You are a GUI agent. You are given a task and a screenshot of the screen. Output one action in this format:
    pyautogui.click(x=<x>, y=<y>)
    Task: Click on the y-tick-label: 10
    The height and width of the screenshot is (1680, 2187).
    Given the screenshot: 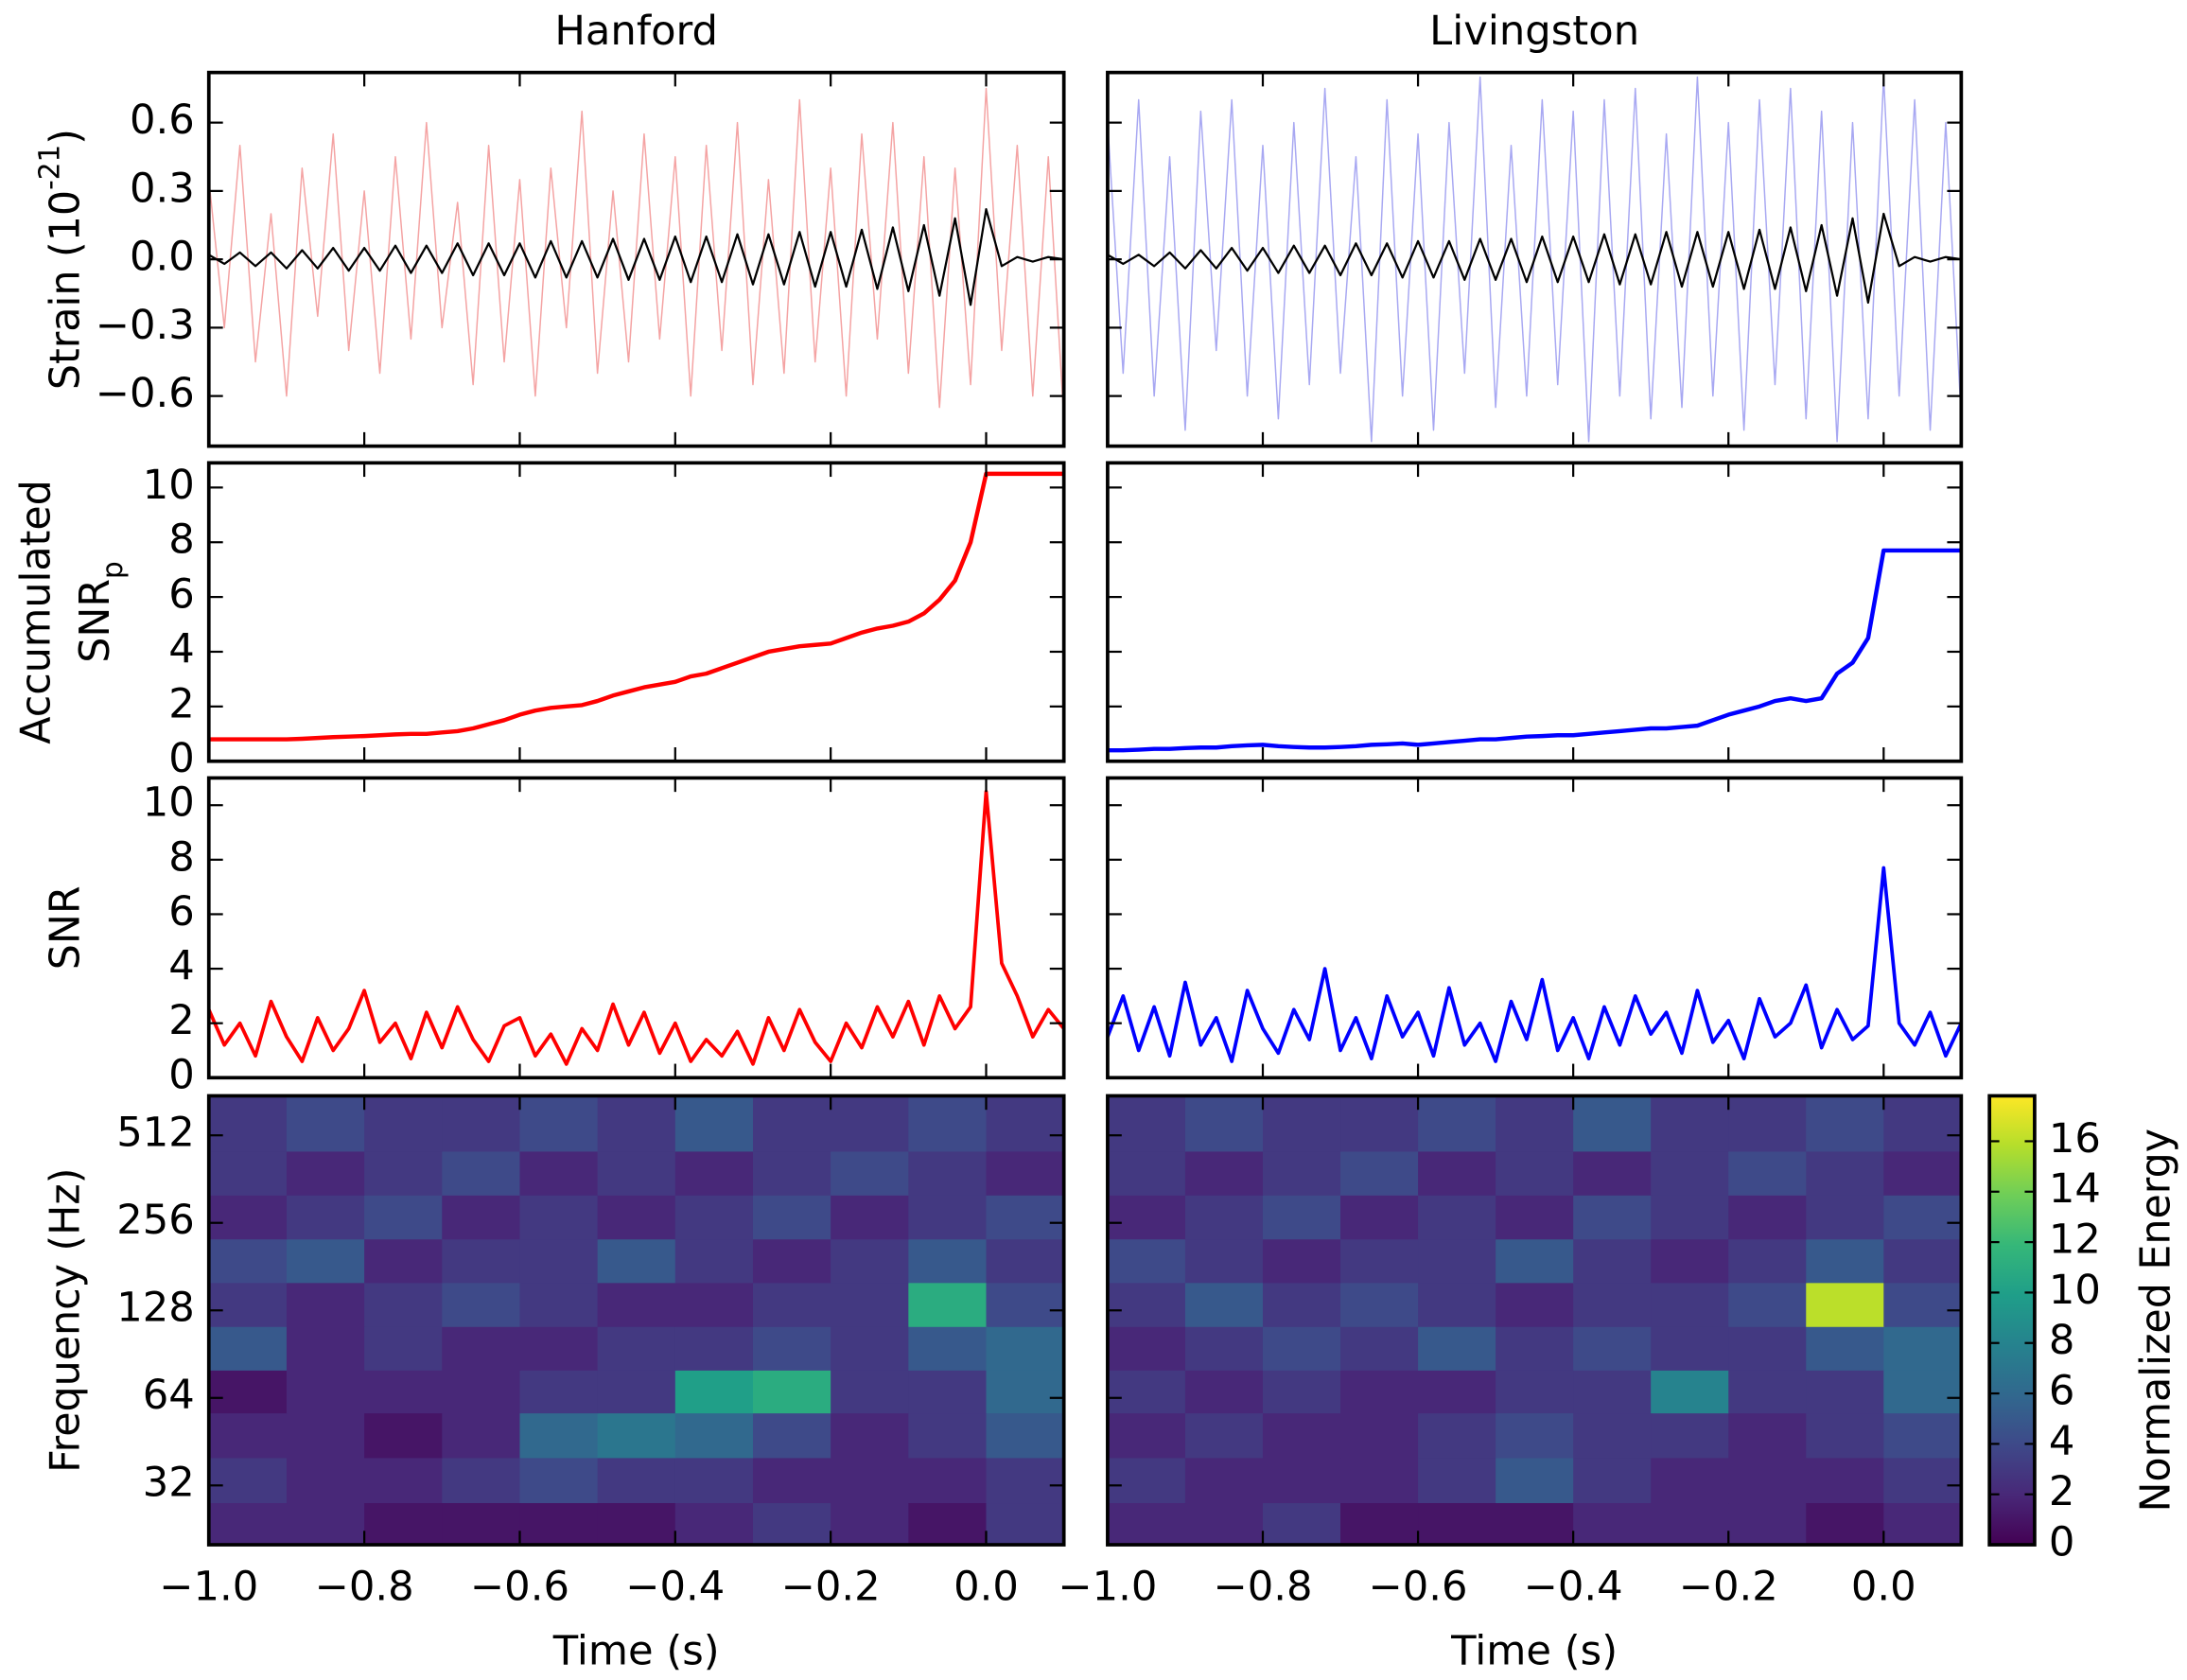 What is the action you would take?
    pyautogui.click(x=169, y=803)
    